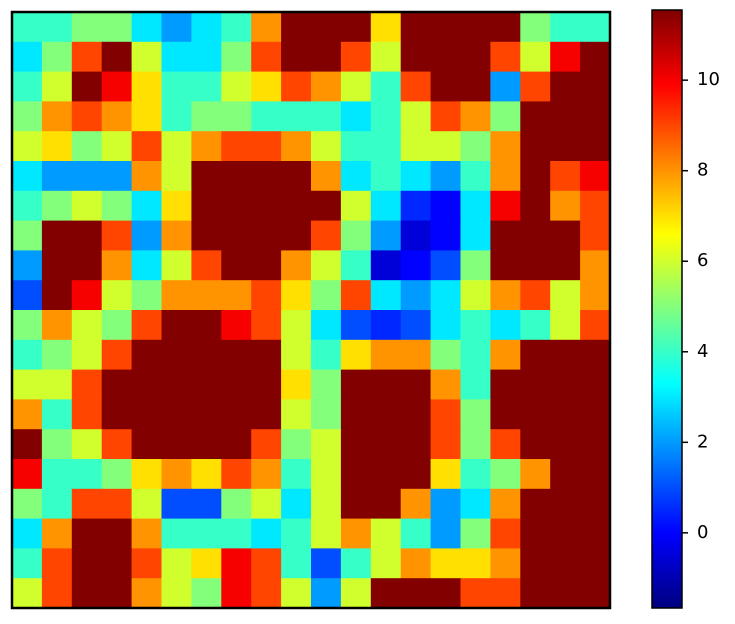 The height and width of the screenshot is (624, 735). I want to click on colorbar-tick-label: 2, so click(702, 441).